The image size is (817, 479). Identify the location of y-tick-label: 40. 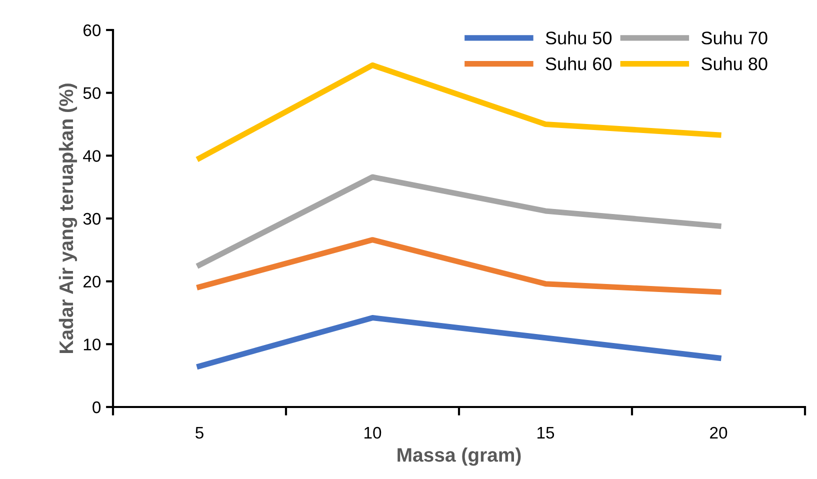
(92, 156).